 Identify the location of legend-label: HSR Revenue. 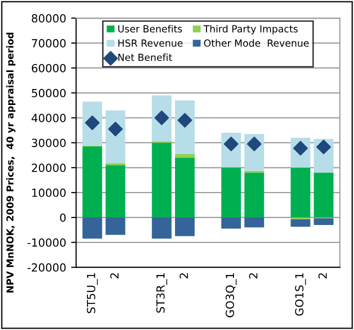
(150, 43).